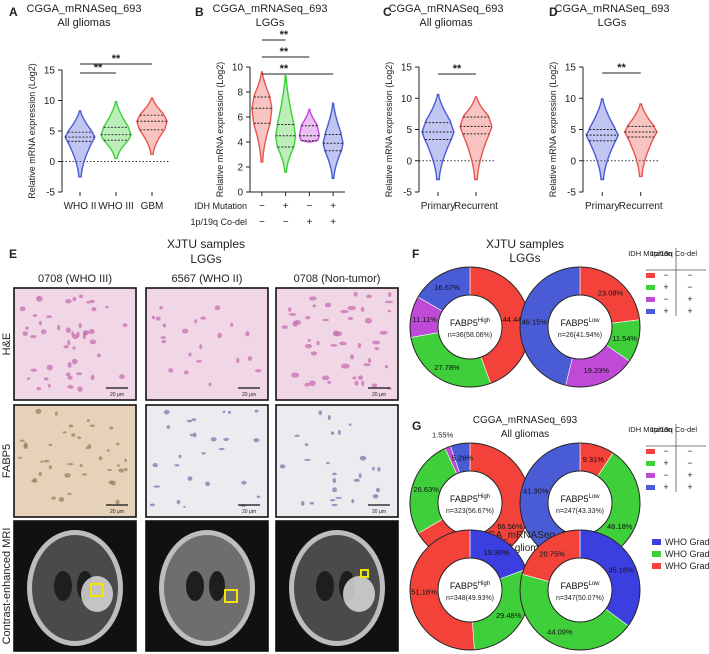 This screenshot has width=709, height=654. Describe the element at coordinates (665, 299) in the screenshot. I see `legend-idh: −` at that location.